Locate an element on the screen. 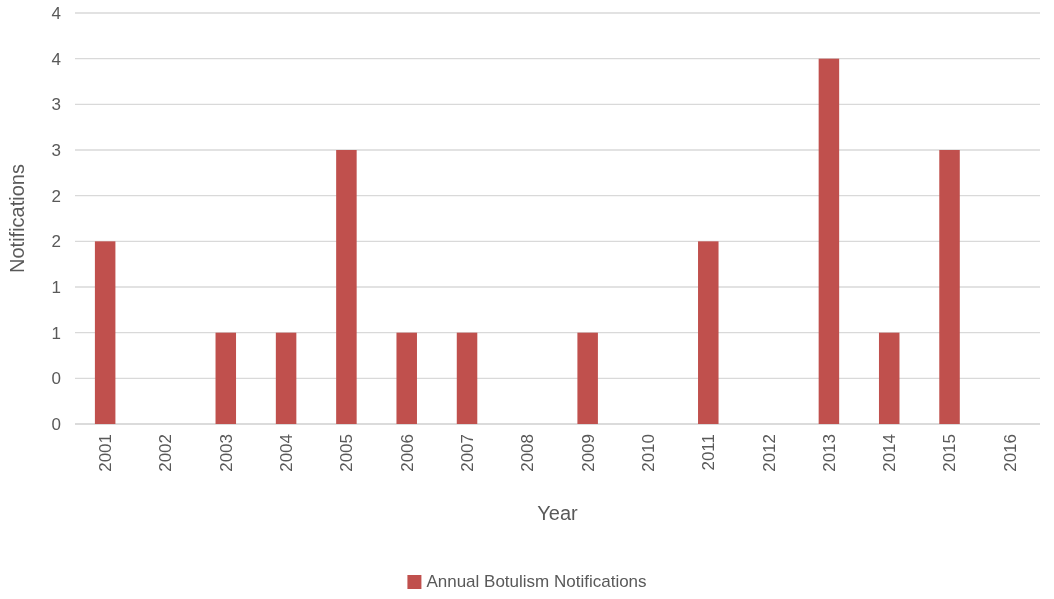  x-tick-label: 2014 is located at coordinates (890, 453).